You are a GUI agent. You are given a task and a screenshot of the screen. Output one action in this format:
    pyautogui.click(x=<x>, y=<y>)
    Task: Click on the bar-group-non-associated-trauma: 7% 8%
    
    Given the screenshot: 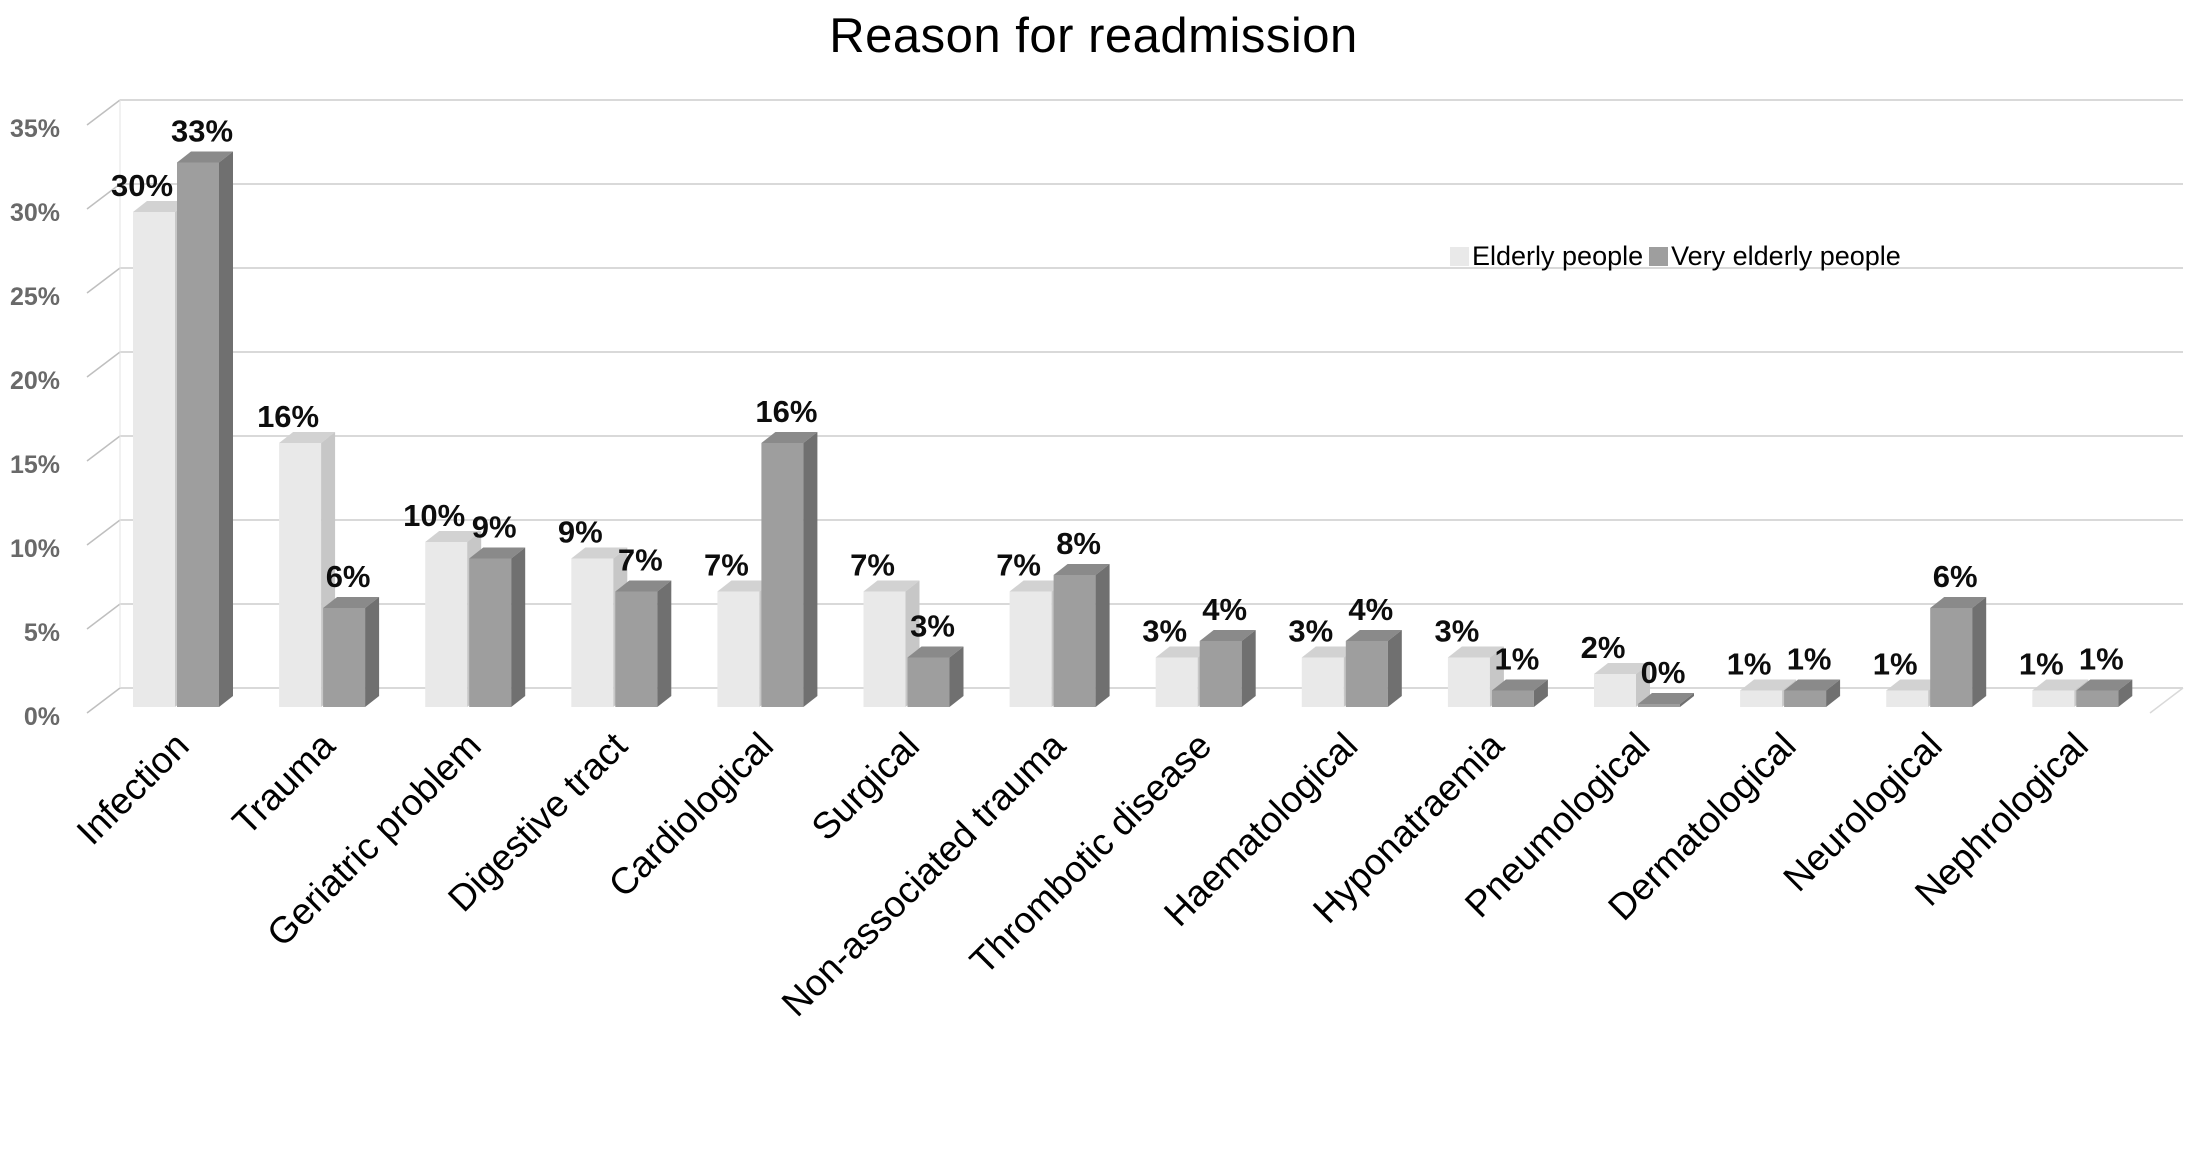 What is the action you would take?
    pyautogui.click(x=1053, y=616)
    